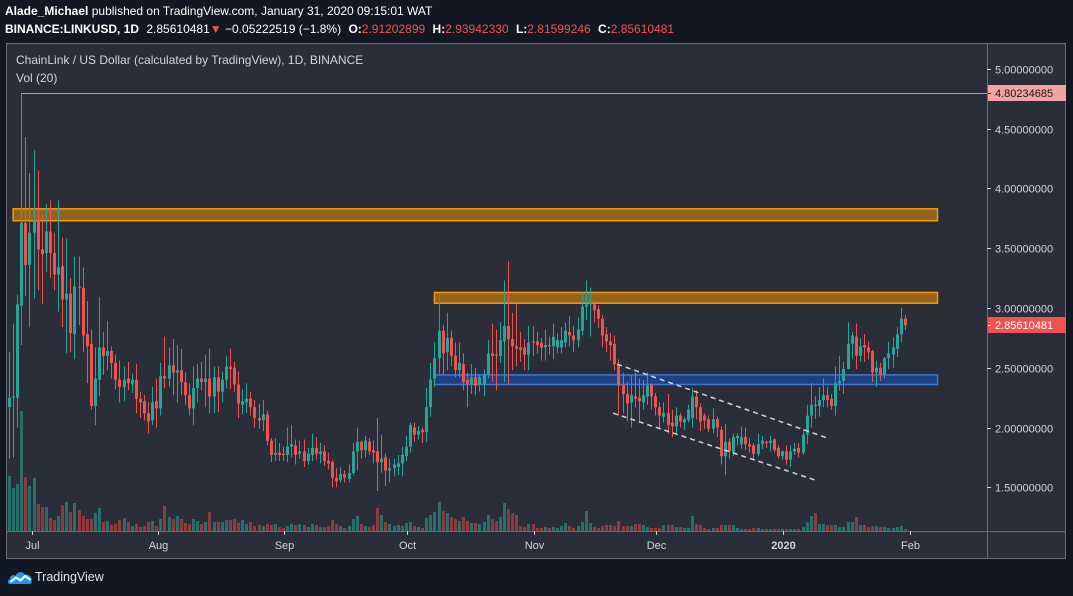 The image size is (1073, 596). Describe the element at coordinates (37, 78) in the screenshot. I see `volume-indicator-legend: Vol (20)` at that location.